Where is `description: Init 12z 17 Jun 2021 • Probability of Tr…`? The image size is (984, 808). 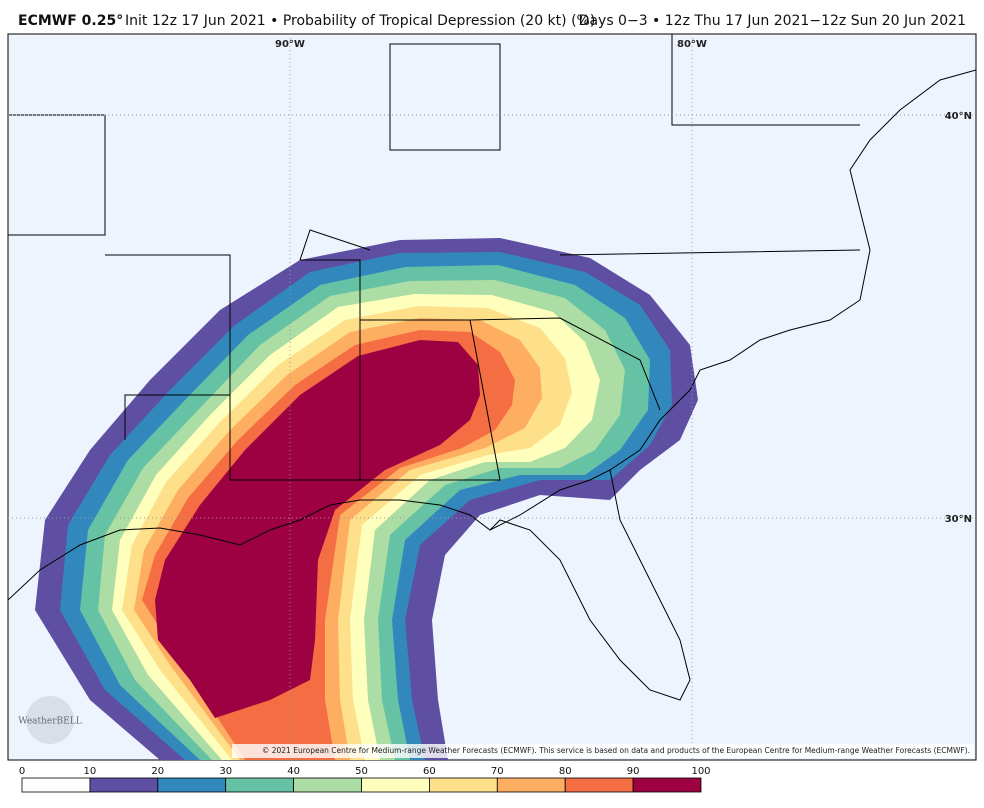
description: Init 12z 17 Jun 2021 • Probability of Tr… is located at coordinates (360, 21).